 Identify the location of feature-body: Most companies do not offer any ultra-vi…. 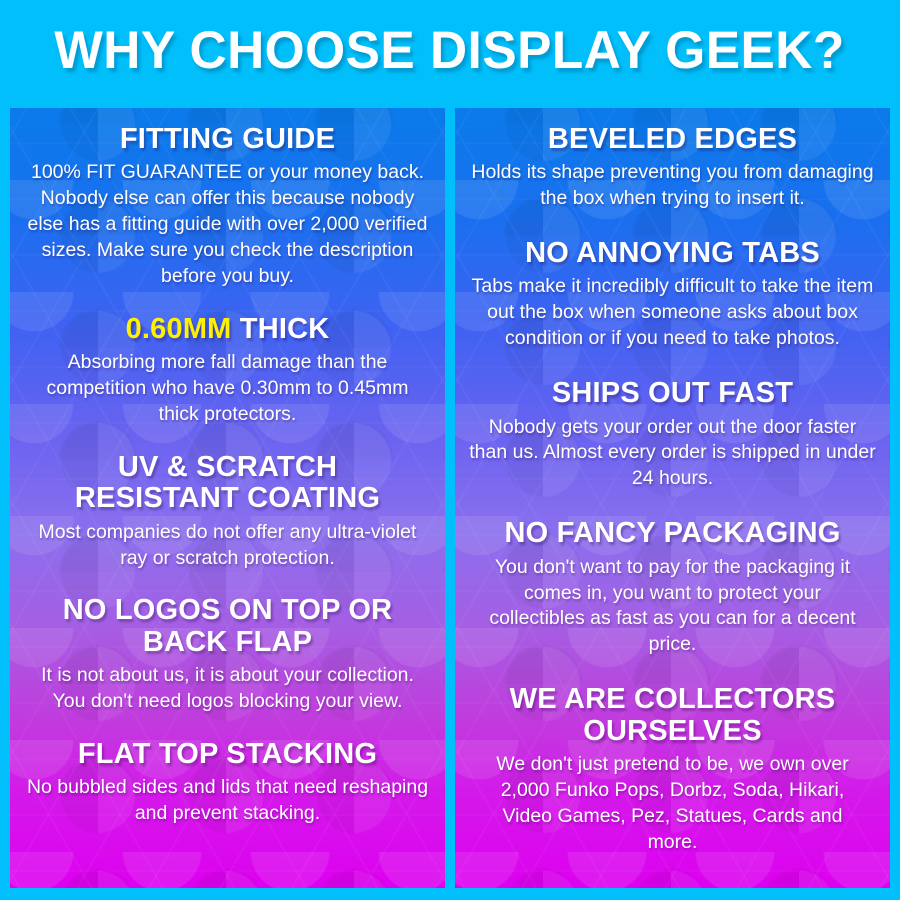
(227, 544).